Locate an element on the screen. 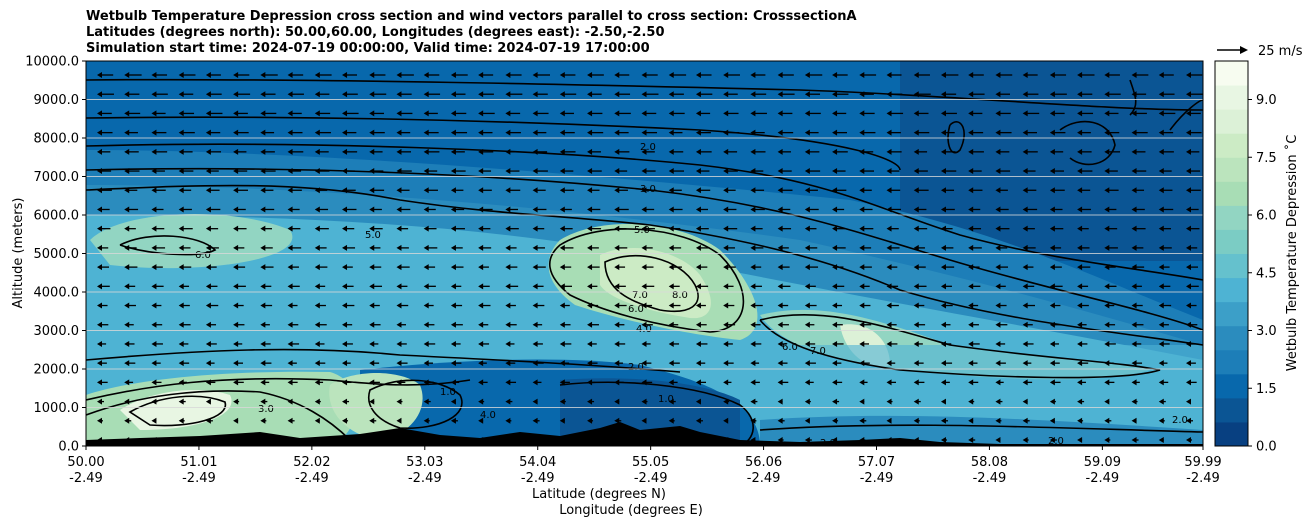 The image size is (1312, 526). contour-label-1-0: 1.0 is located at coordinates (448, 392).